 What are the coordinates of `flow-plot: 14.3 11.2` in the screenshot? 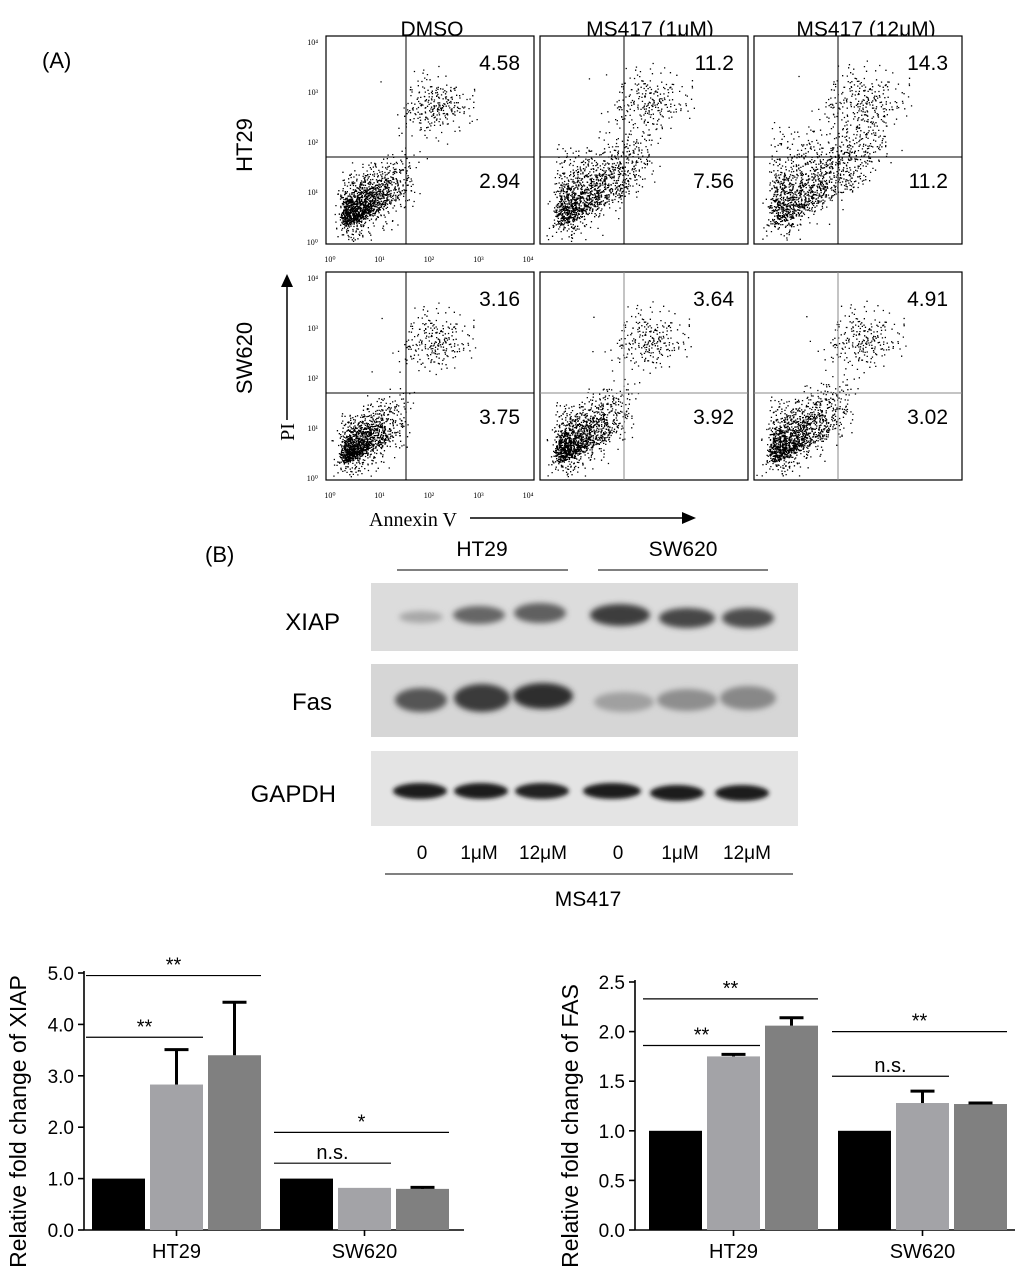 It's located at (858, 140).